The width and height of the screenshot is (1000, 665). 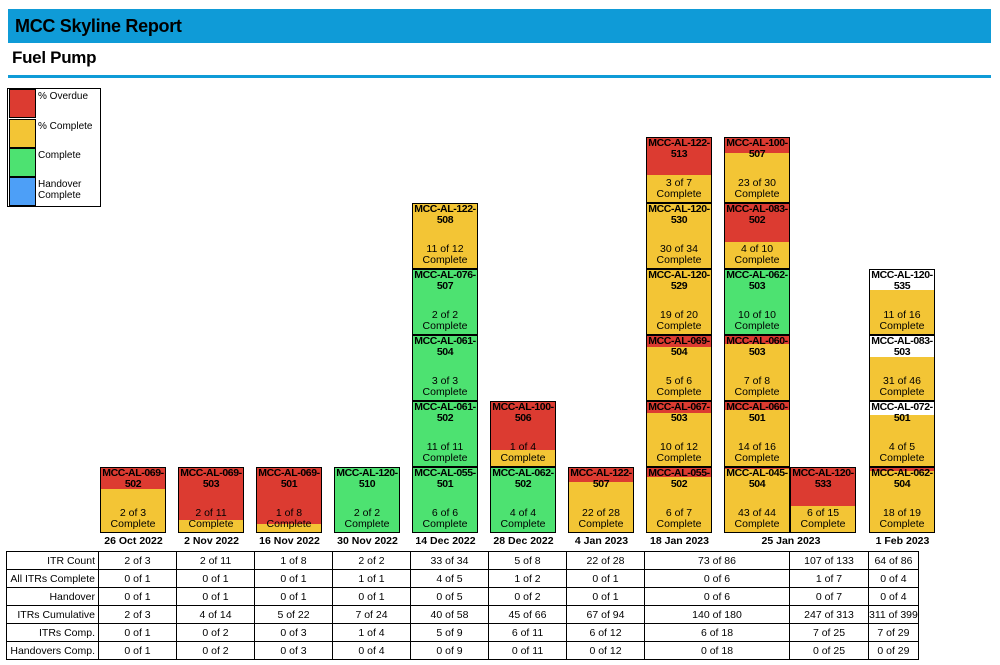 What do you see at coordinates (757, 346) in the screenshot?
I see `itr-id-label: MCC-AL-060- 503` at bounding box center [757, 346].